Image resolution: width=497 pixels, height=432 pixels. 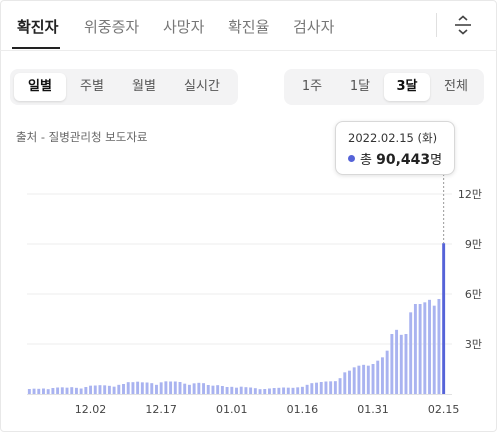 What do you see at coordinates (38, 27) in the screenshot?
I see `tab-confirmed: 확진자` at bounding box center [38, 27].